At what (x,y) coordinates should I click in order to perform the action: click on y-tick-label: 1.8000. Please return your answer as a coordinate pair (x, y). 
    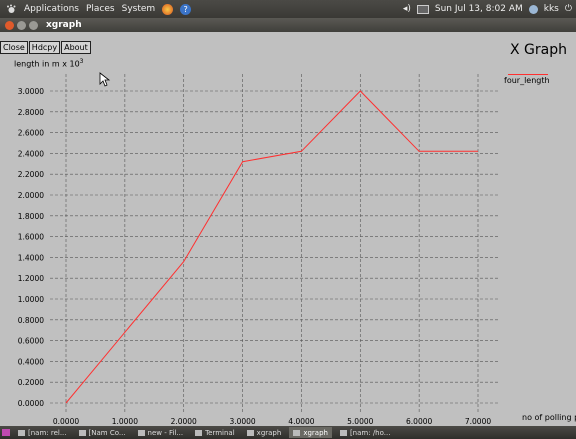
    Looking at the image, I should click on (31, 216).